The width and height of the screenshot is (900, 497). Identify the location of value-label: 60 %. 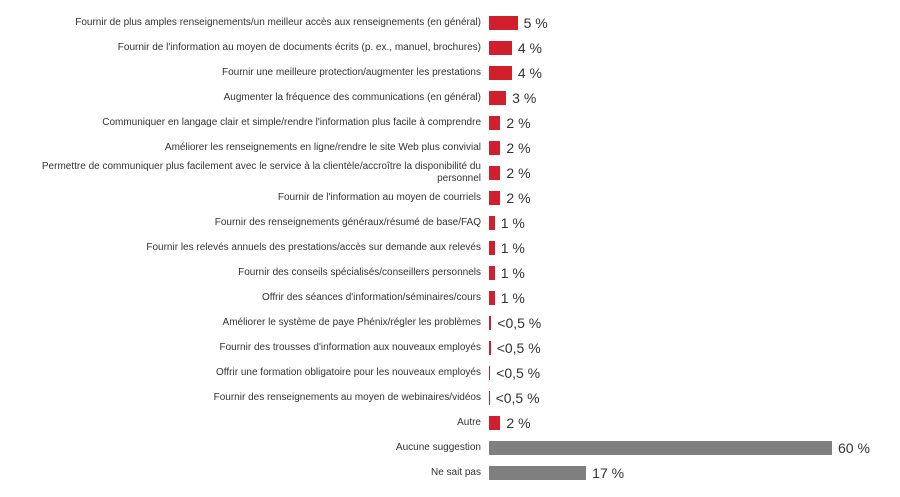
(854, 448).